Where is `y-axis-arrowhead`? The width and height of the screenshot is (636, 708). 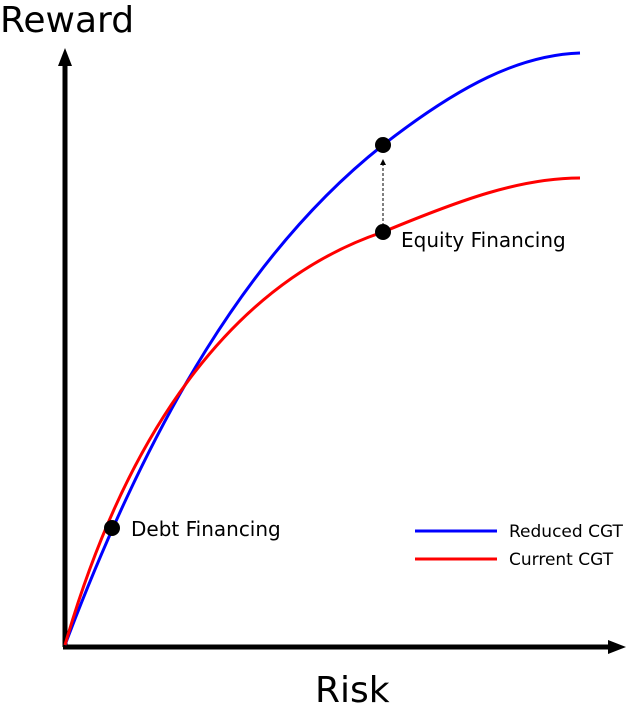
y-axis-arrowhead is located at coordinates (65, 57).